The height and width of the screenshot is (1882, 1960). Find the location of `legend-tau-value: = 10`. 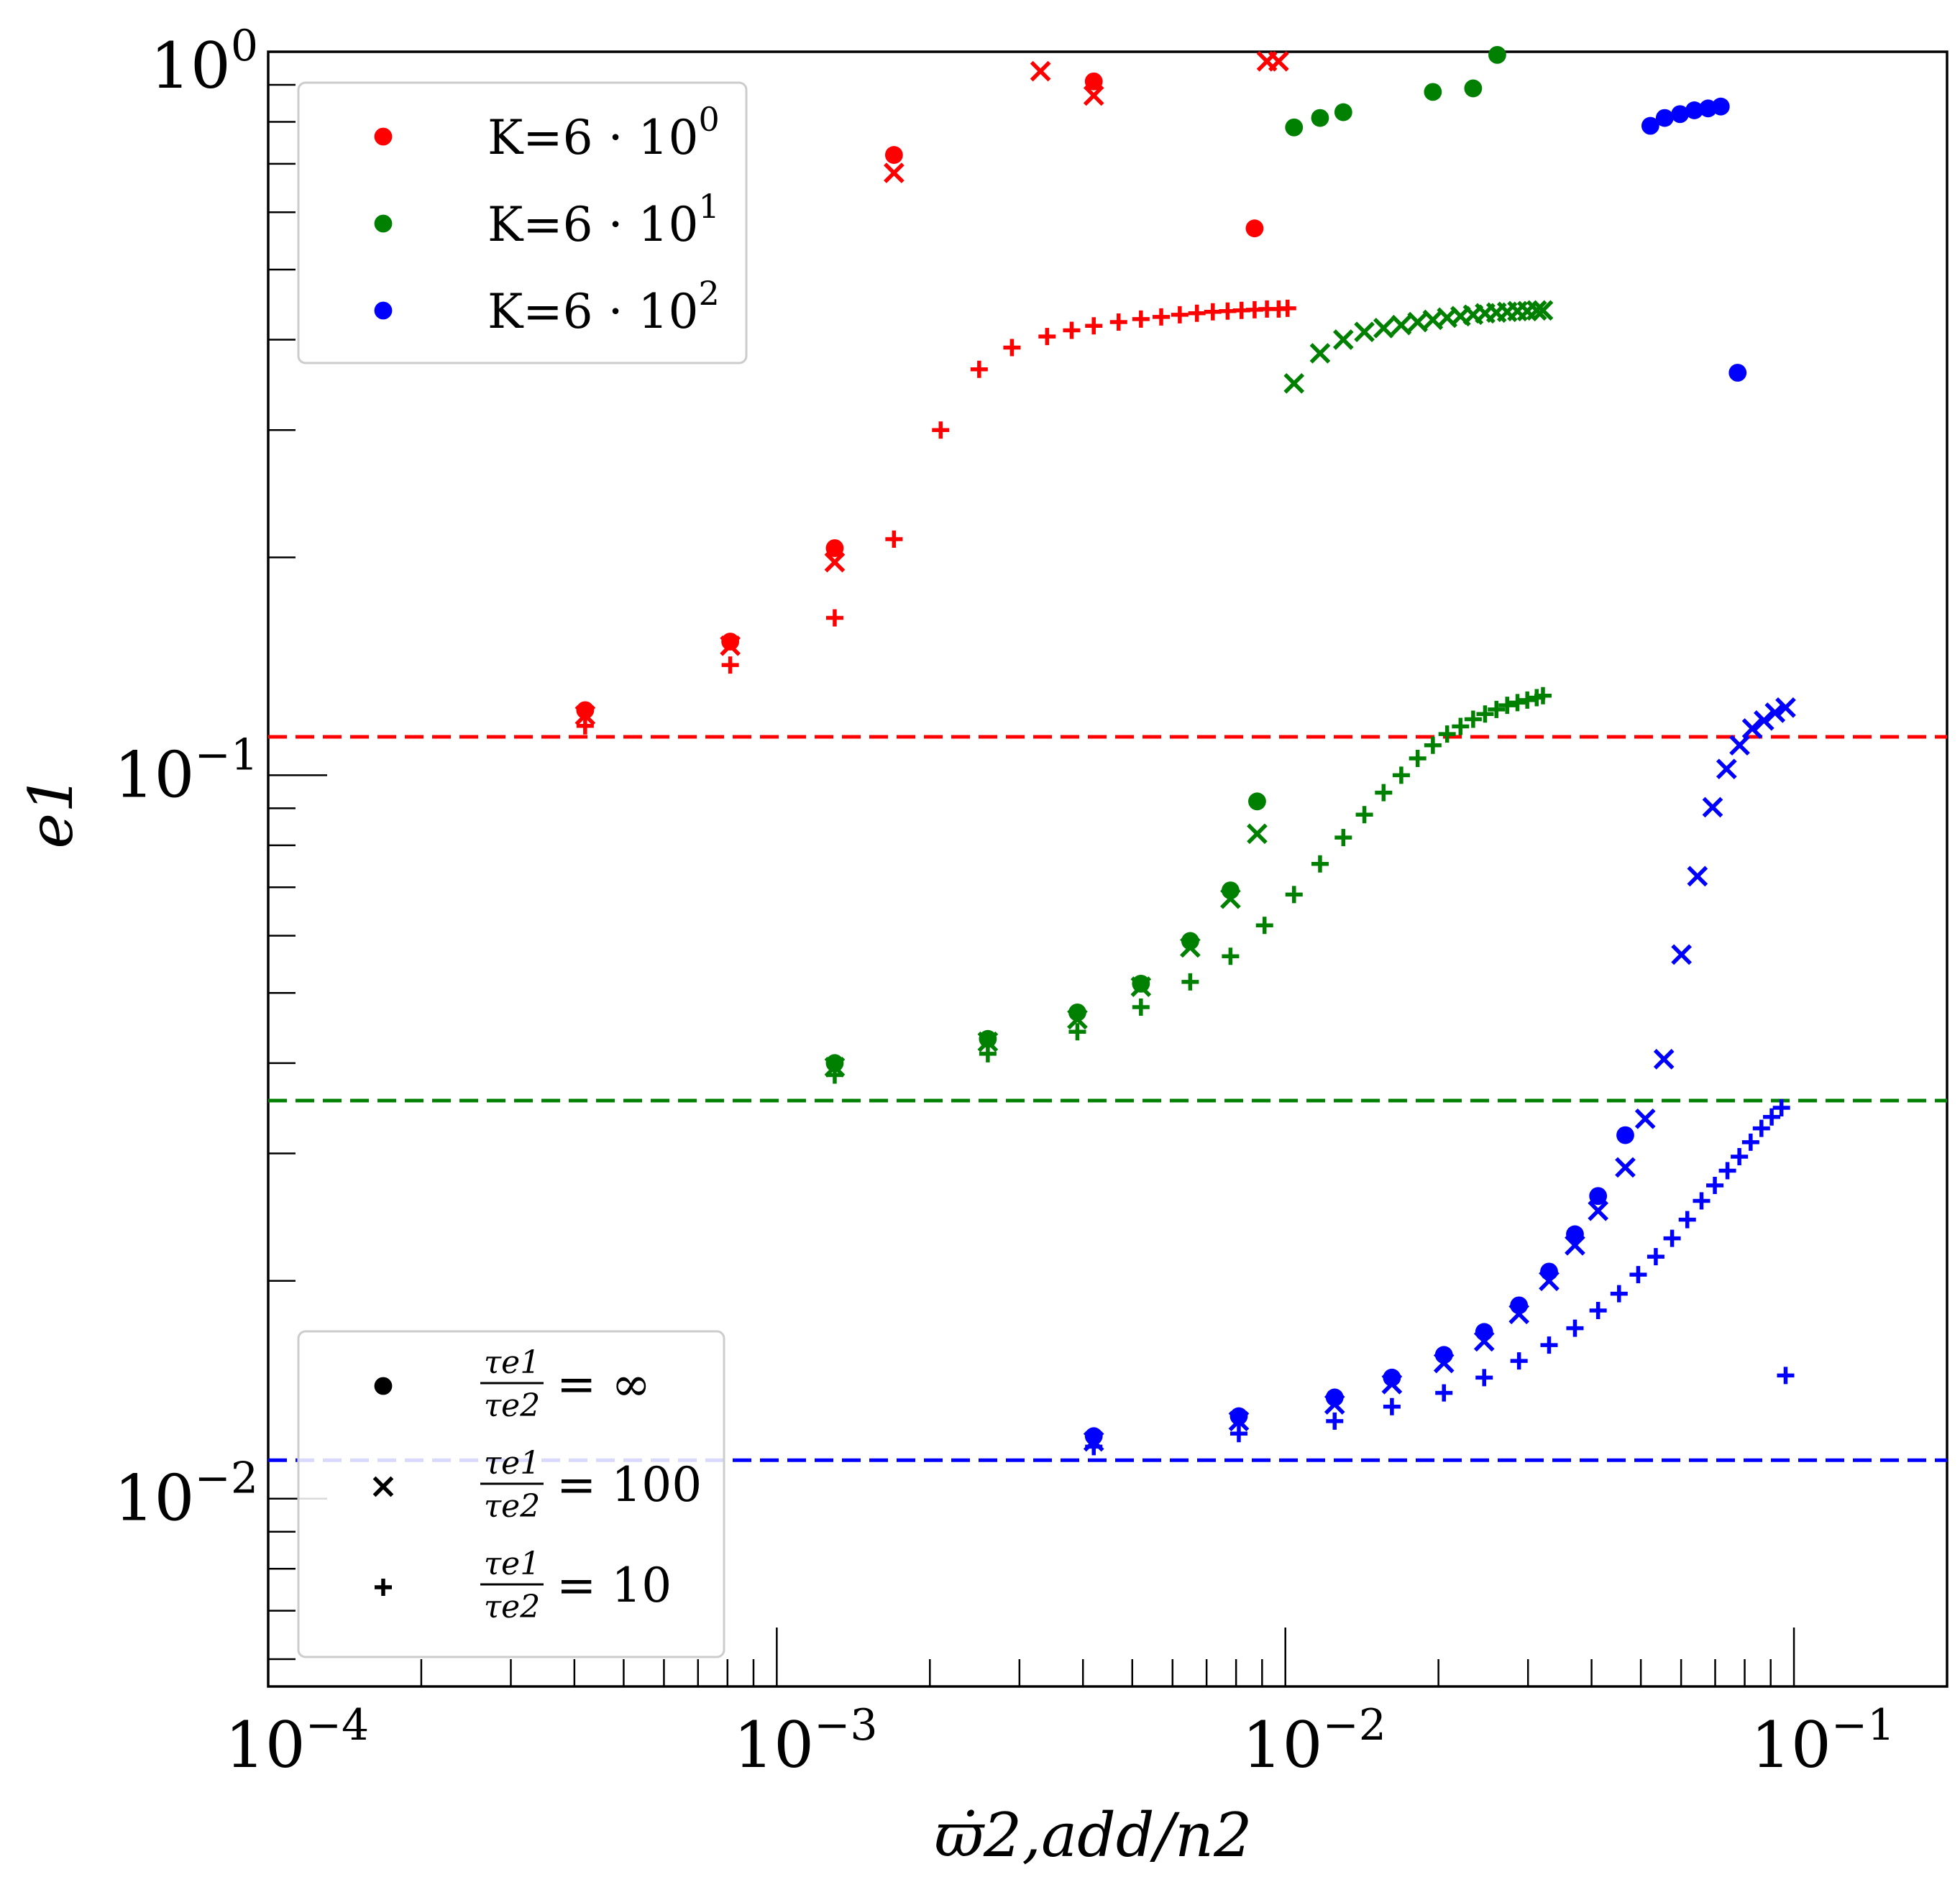

legend-tau-value: = 10 is located at coordinates (614, 1585).